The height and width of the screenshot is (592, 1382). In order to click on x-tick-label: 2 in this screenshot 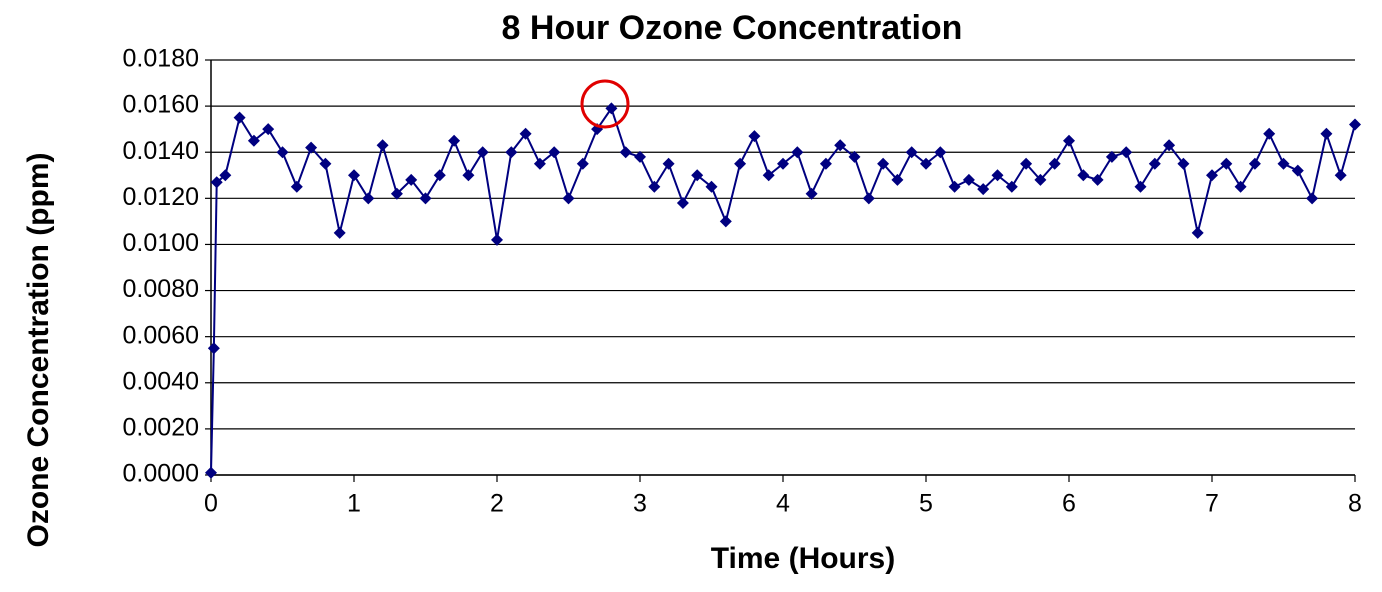, I will do `click(497, 504)`.